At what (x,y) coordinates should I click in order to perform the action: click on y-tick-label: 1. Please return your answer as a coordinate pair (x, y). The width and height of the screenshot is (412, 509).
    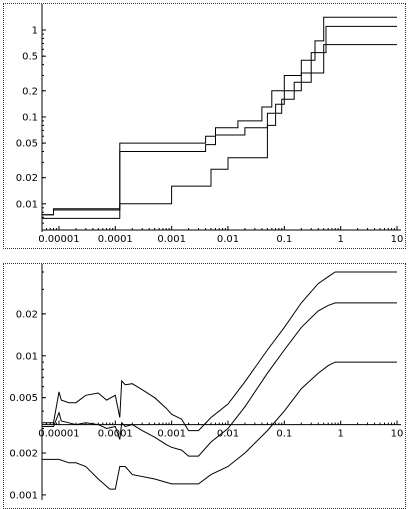
    Looking at the image, I should click on (35, 31).